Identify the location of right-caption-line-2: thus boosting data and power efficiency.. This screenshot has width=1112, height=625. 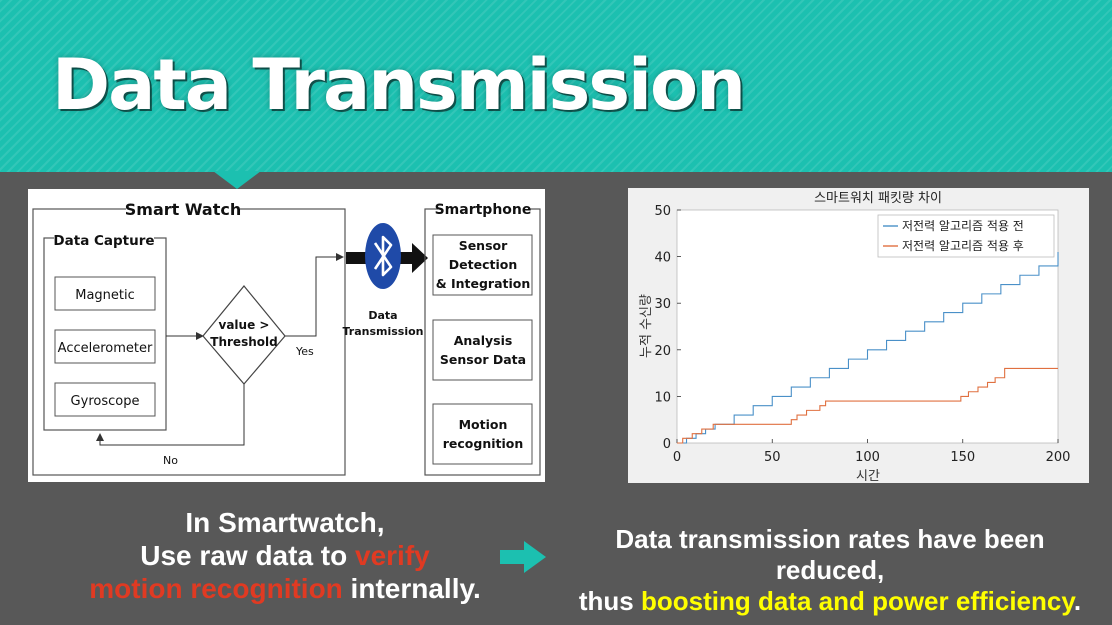
(830, 601).